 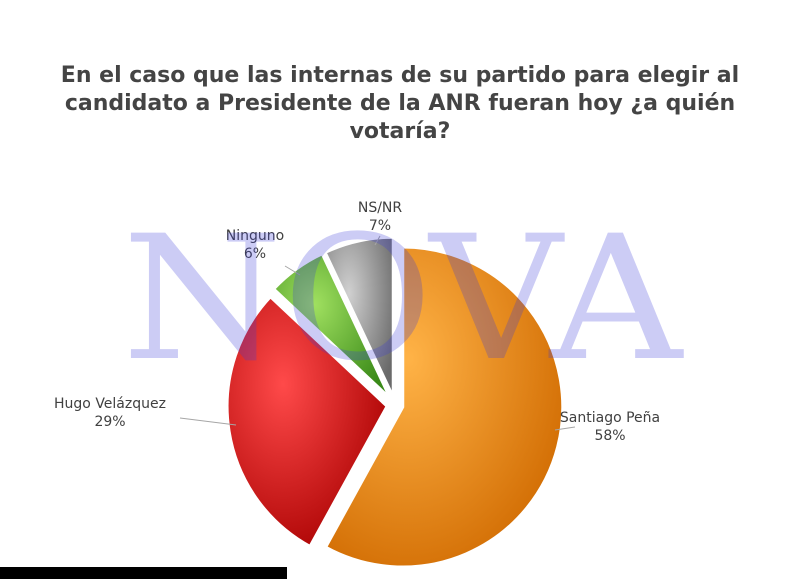 I want to click on pie-slice-hugo-velazquez, so click(x=307, y=421).